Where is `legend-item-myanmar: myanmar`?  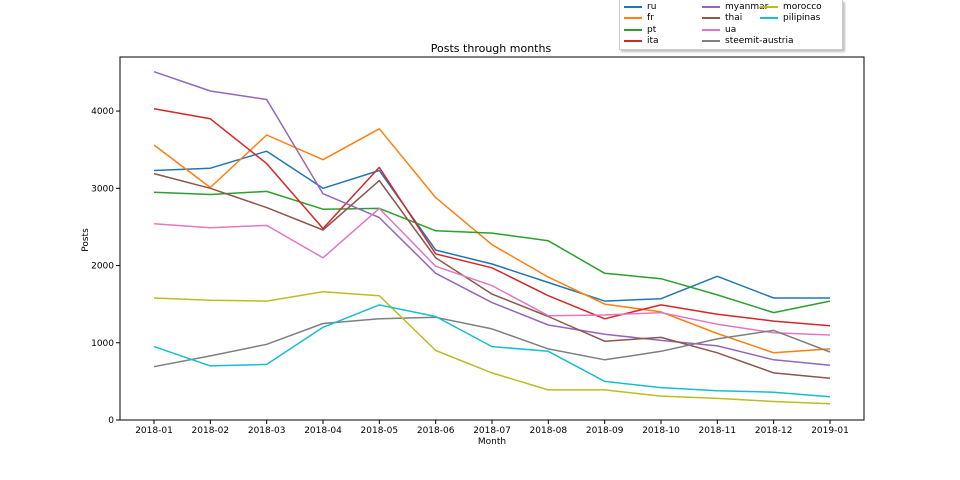 legend-item-myanmar: myanmar is located at coordinates (735, 6).